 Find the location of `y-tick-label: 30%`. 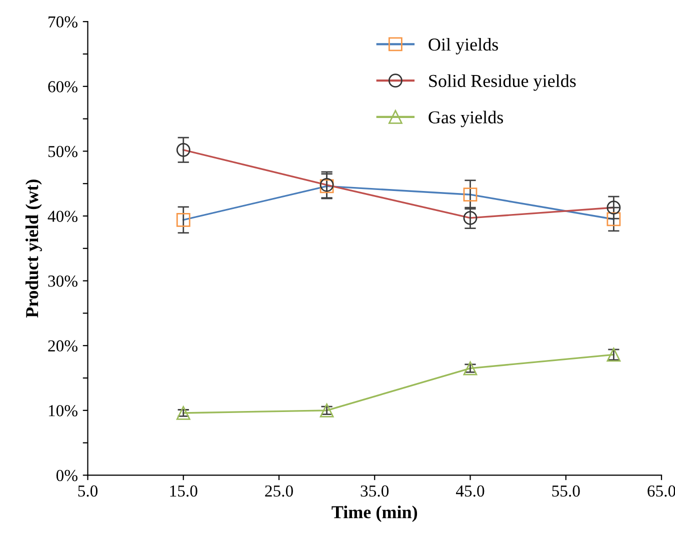

y-tick-label: 30% is located at coordinates (63, 281).